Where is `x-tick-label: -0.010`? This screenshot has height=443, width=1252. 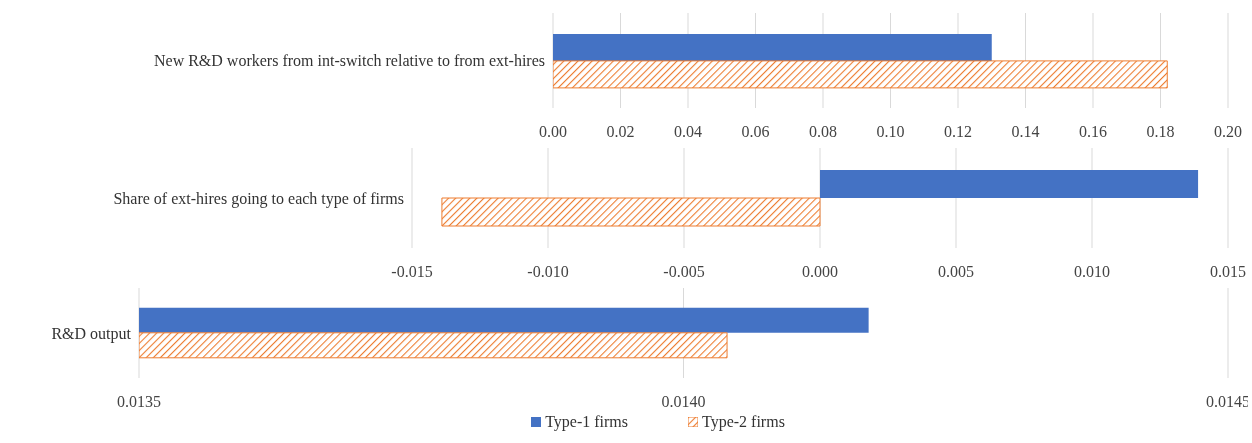
x-tick-label: -0.010 is located at coordinates (548, 272).